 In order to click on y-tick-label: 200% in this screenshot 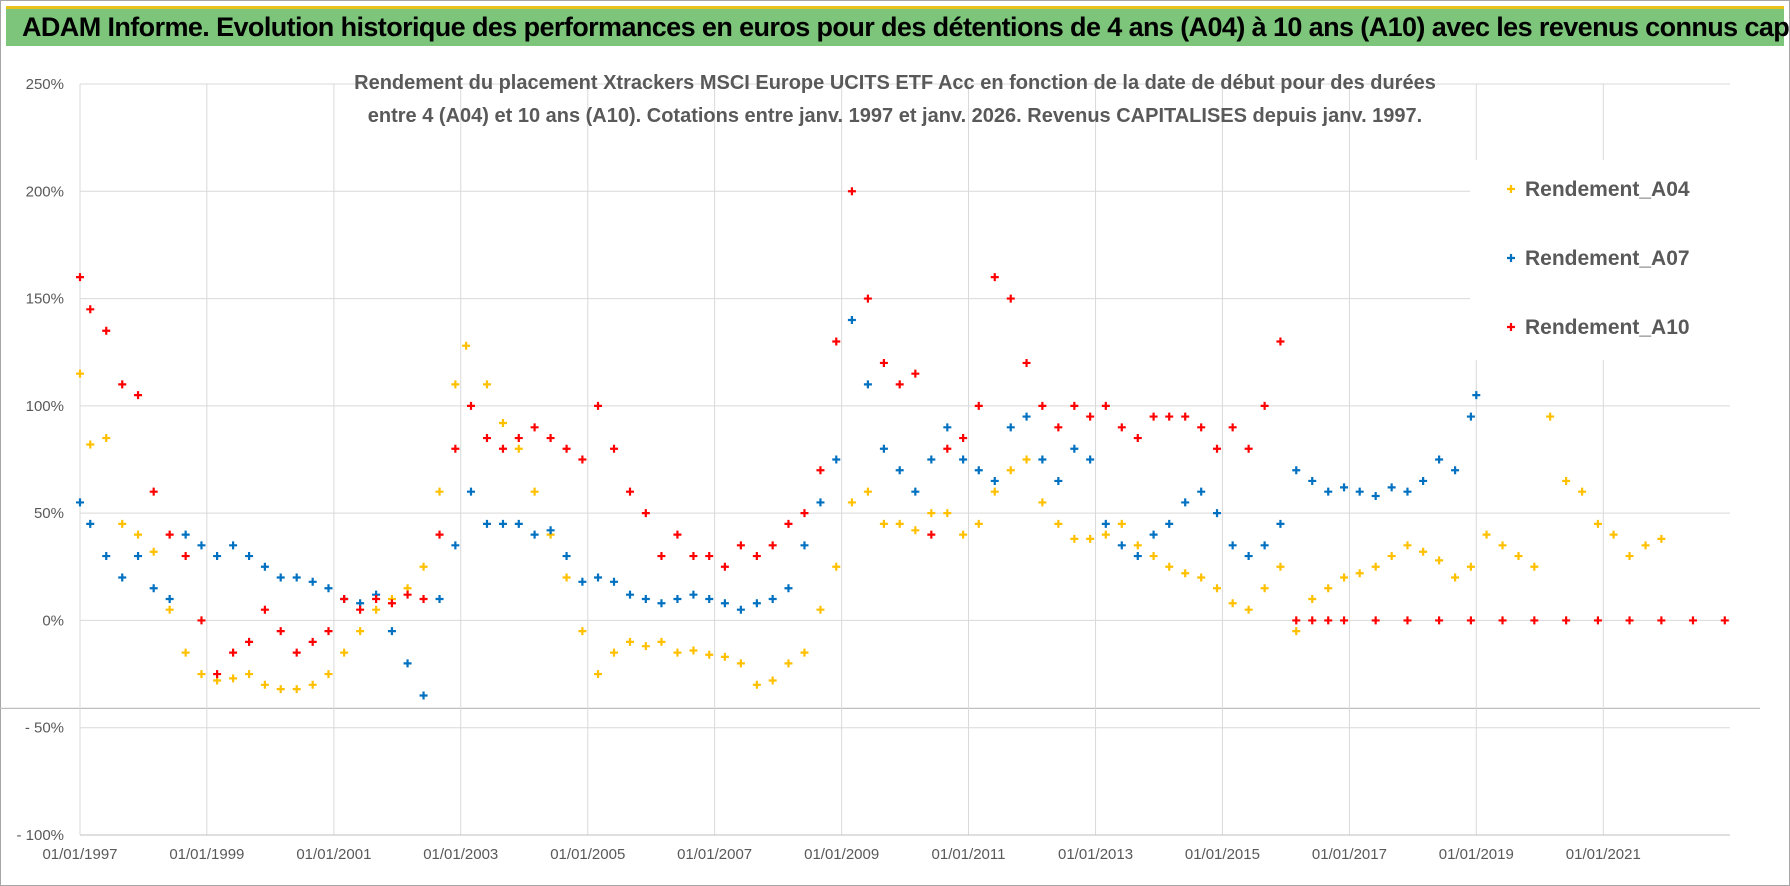, I will do `click(45, 191)`.